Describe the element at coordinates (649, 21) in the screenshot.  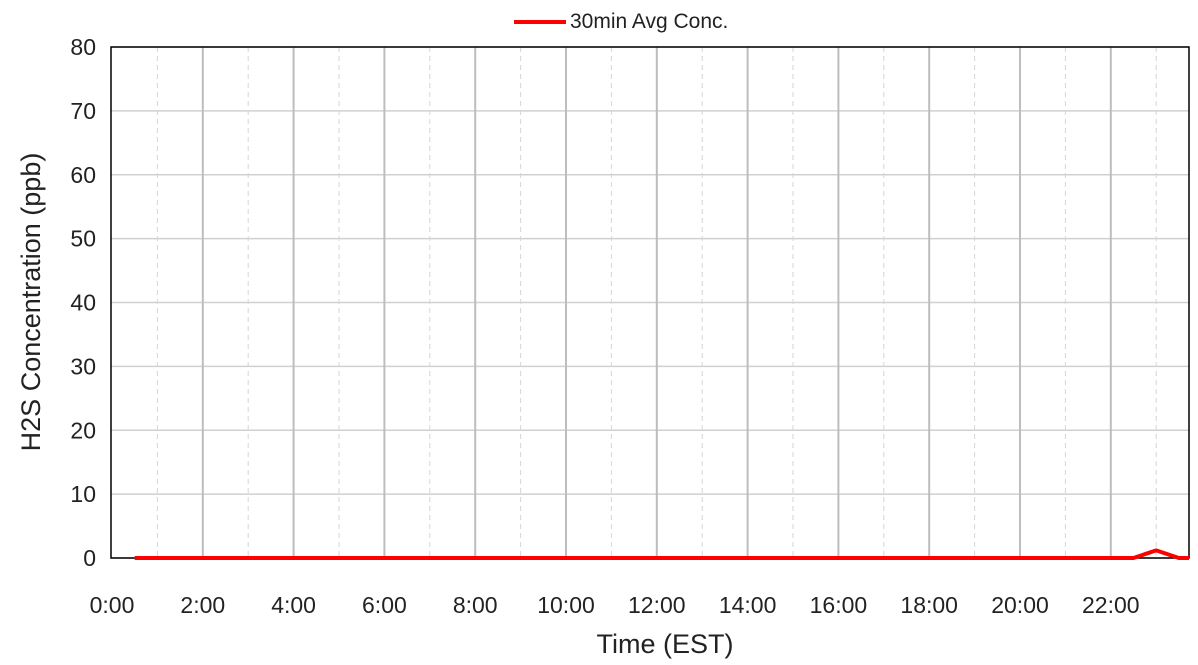
I see `legend-label-30min-avg: 30min Avg Conc.` at that location.